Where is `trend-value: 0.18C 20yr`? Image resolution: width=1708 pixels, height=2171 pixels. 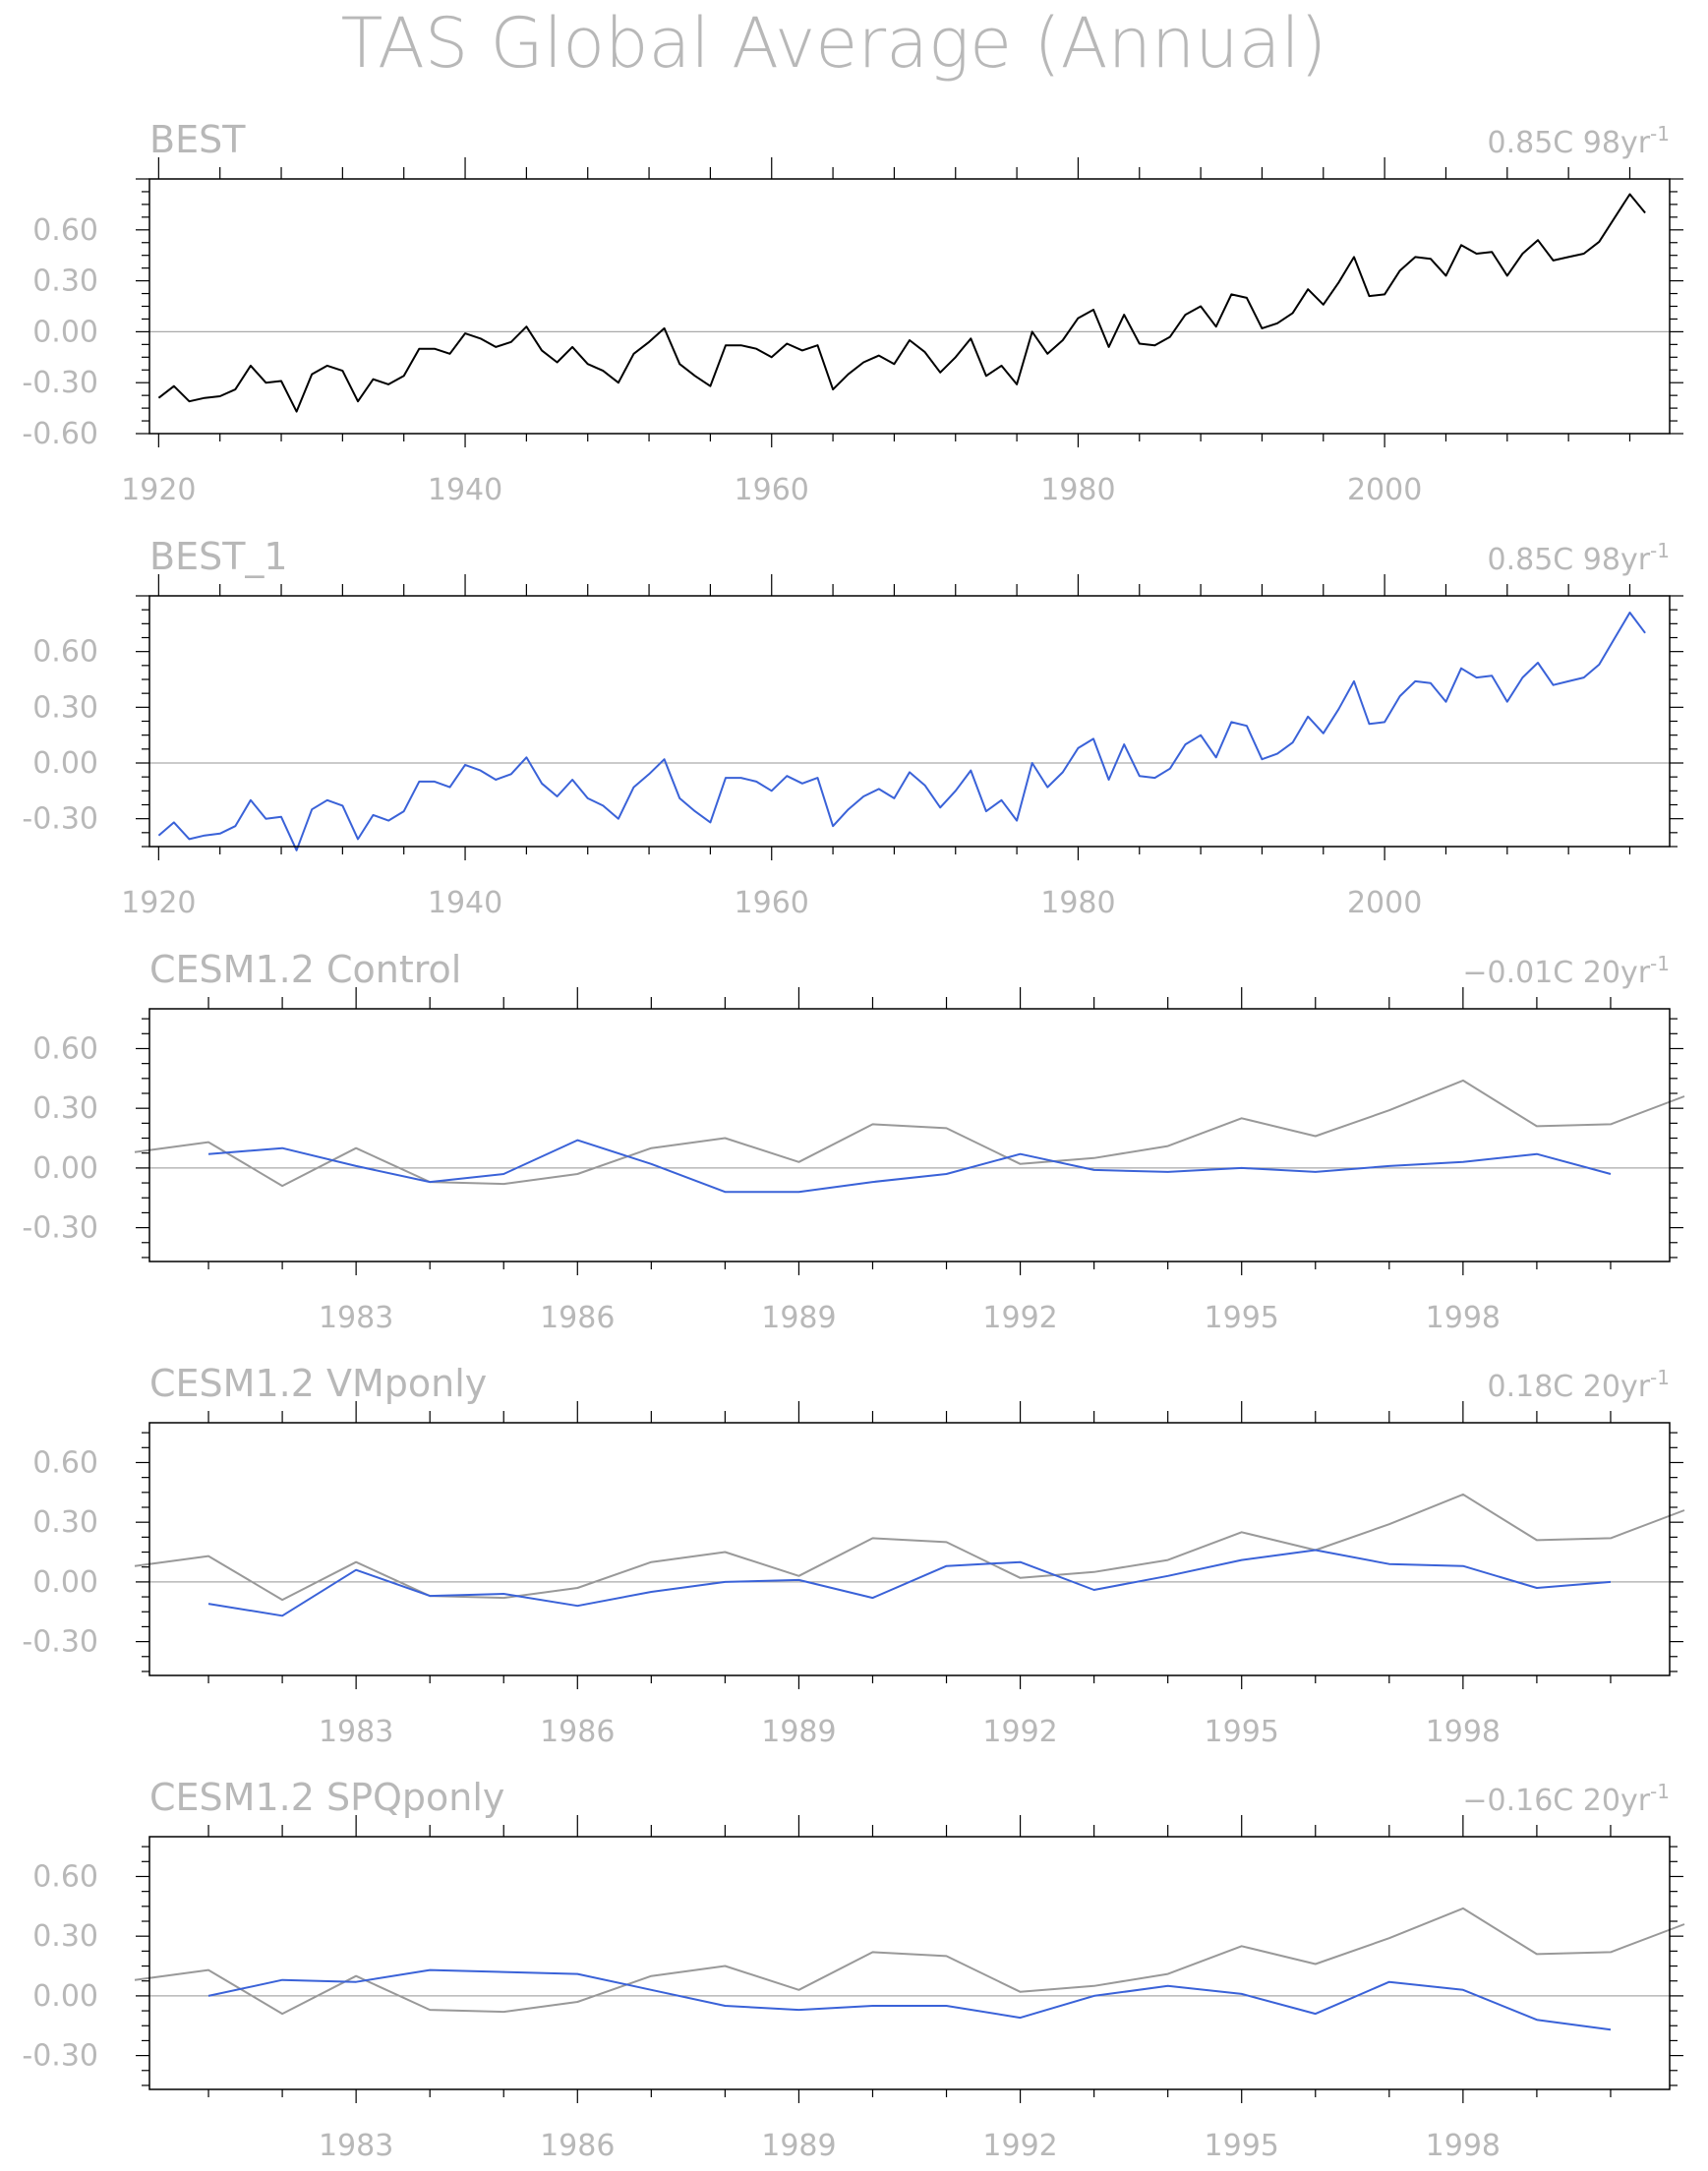
trend-value: 0.18C 20yr is located at coordinates (1569, 1387).